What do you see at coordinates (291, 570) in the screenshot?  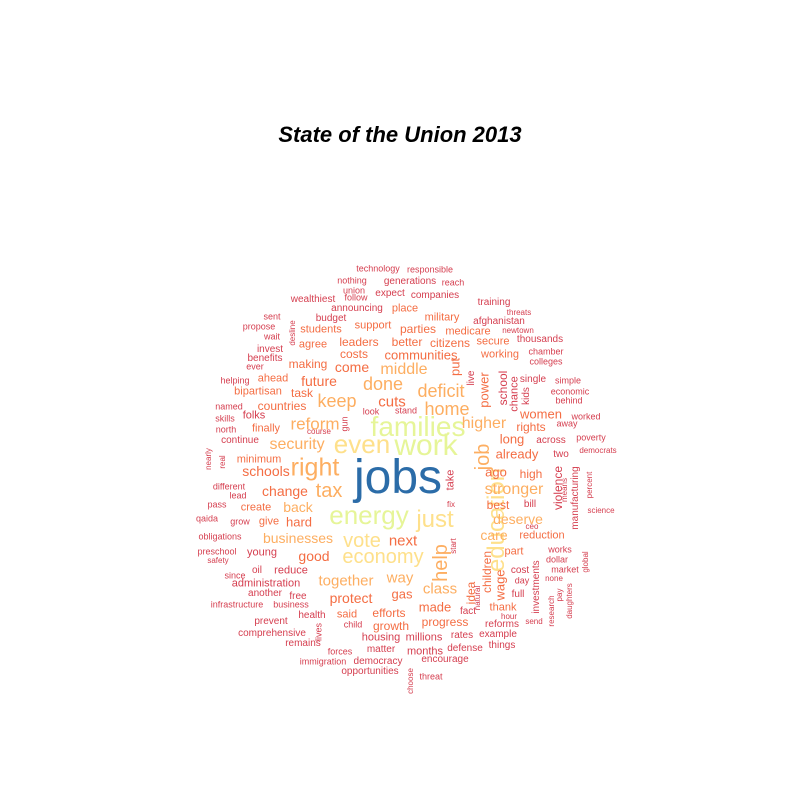 I see `word-reduce: reduce` at bounding box center [291, 570].